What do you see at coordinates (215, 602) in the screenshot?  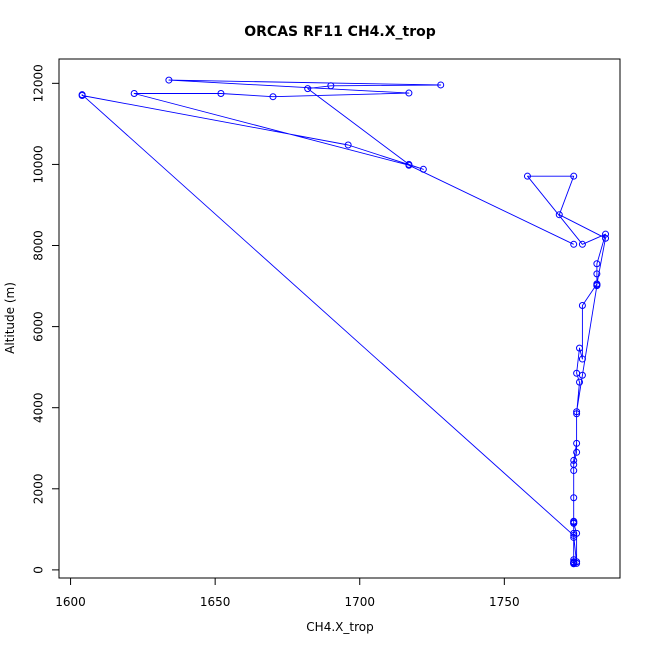 I see `x-tick-label: 1650` at bounding box center [215, 602].